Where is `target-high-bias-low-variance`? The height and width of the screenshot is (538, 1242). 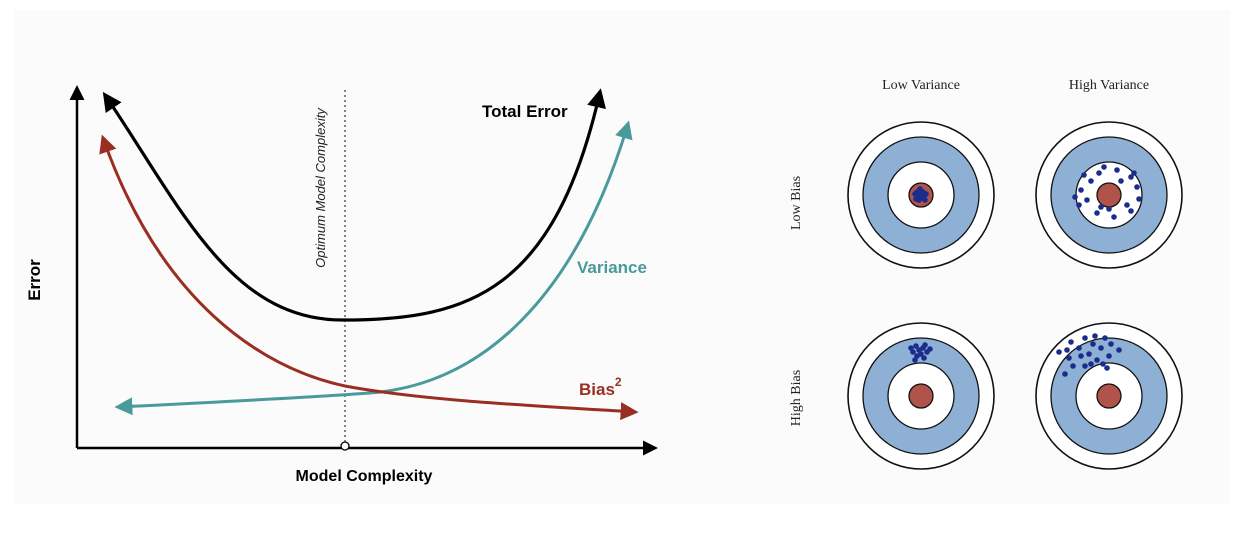
target-high-bias-low-variance is located at coordinates (921, 396).